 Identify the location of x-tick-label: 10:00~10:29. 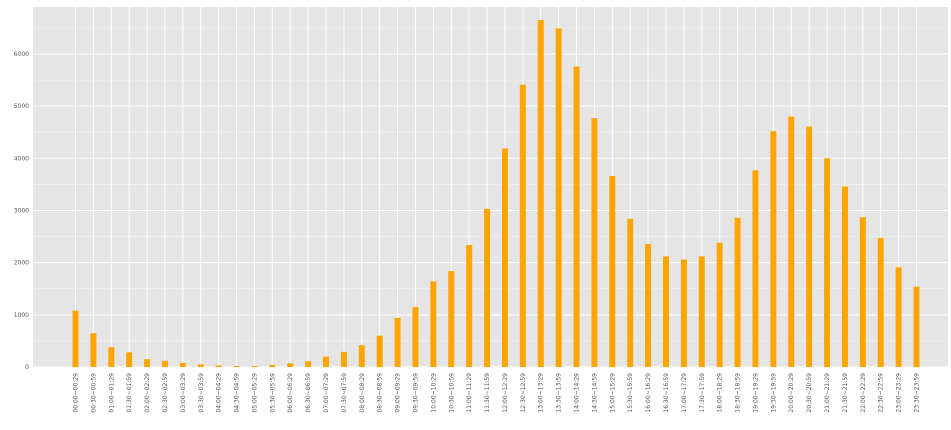
(433, 393).